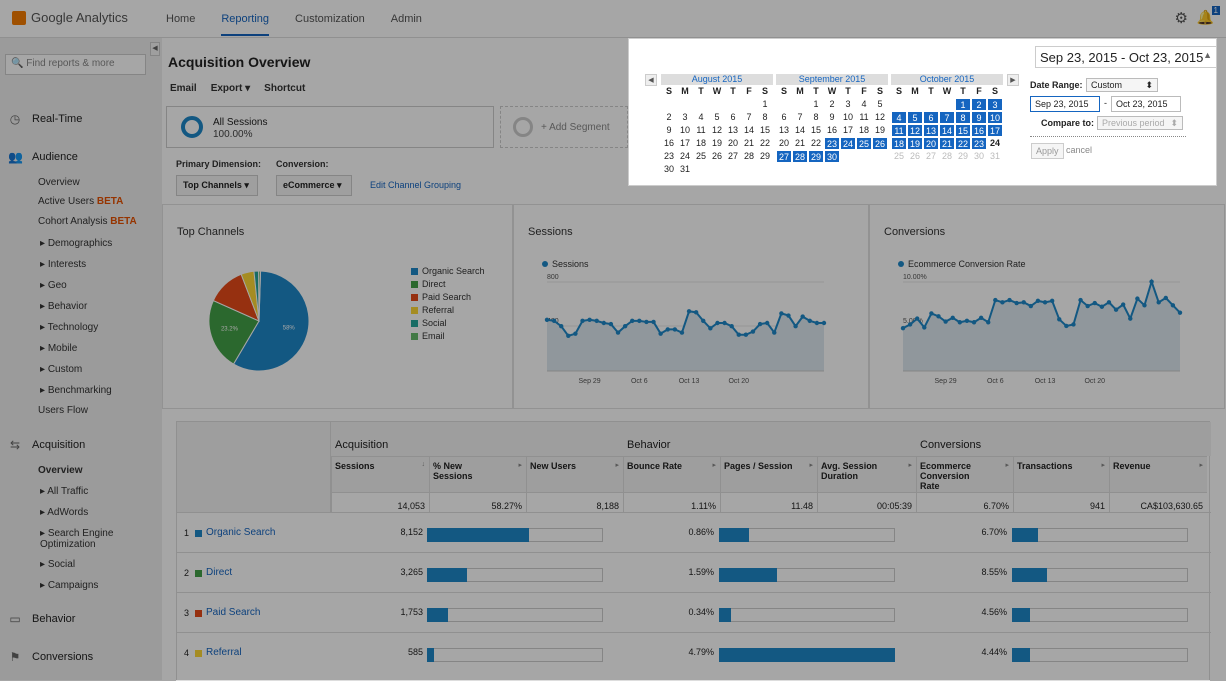  What do you see at coordinates (848, 104) in the screenshot?
I see `calendar-day: 3` at bounding box center [848, 104].